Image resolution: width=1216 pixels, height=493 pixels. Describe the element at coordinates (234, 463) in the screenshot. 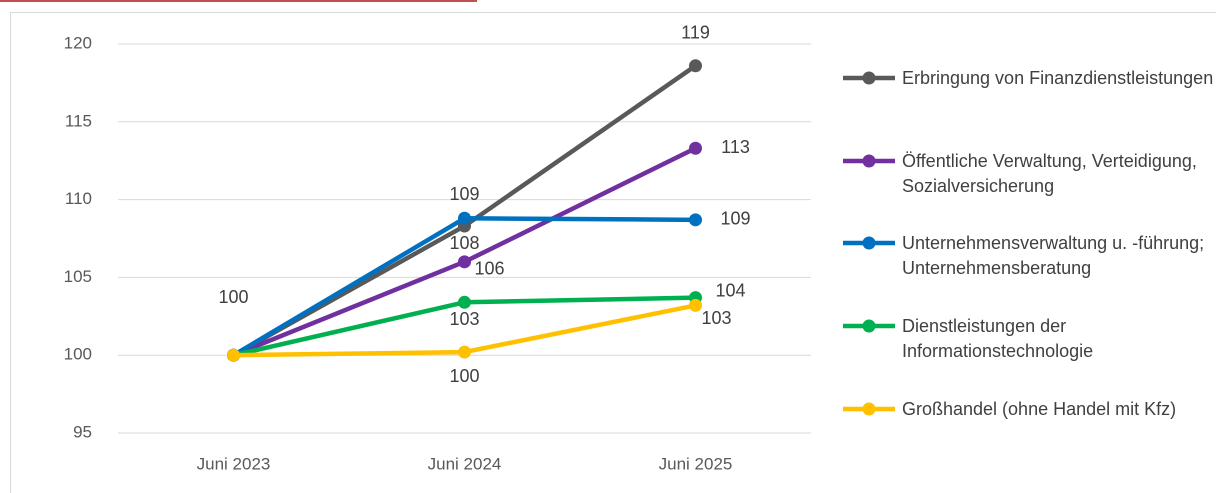

I see `x-tick-label: Juni 2023` at that location.